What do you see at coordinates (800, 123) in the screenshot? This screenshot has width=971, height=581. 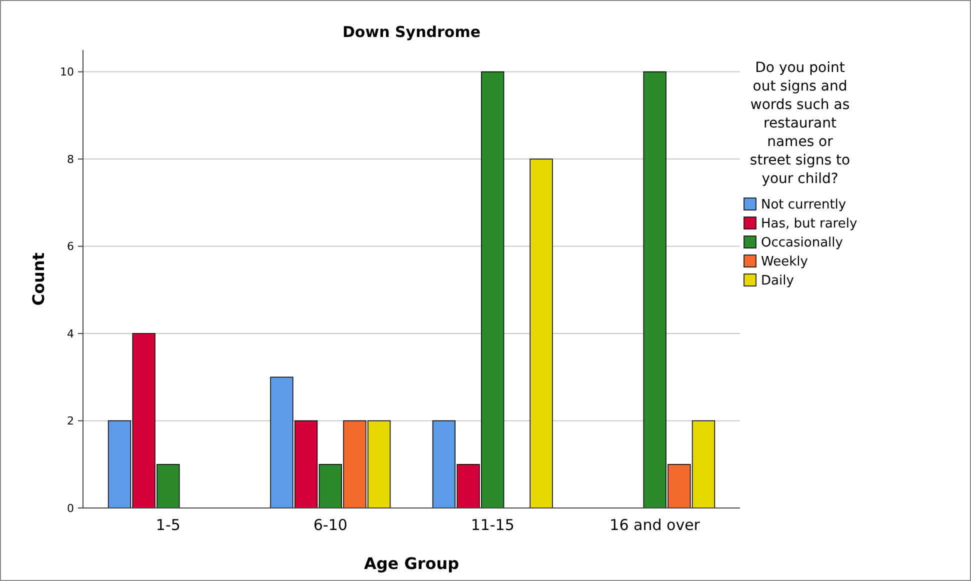 I see `legend-title: Do you point out signs and words such as restaurant names or street signs to your child?` at bounding box center [800, 123].